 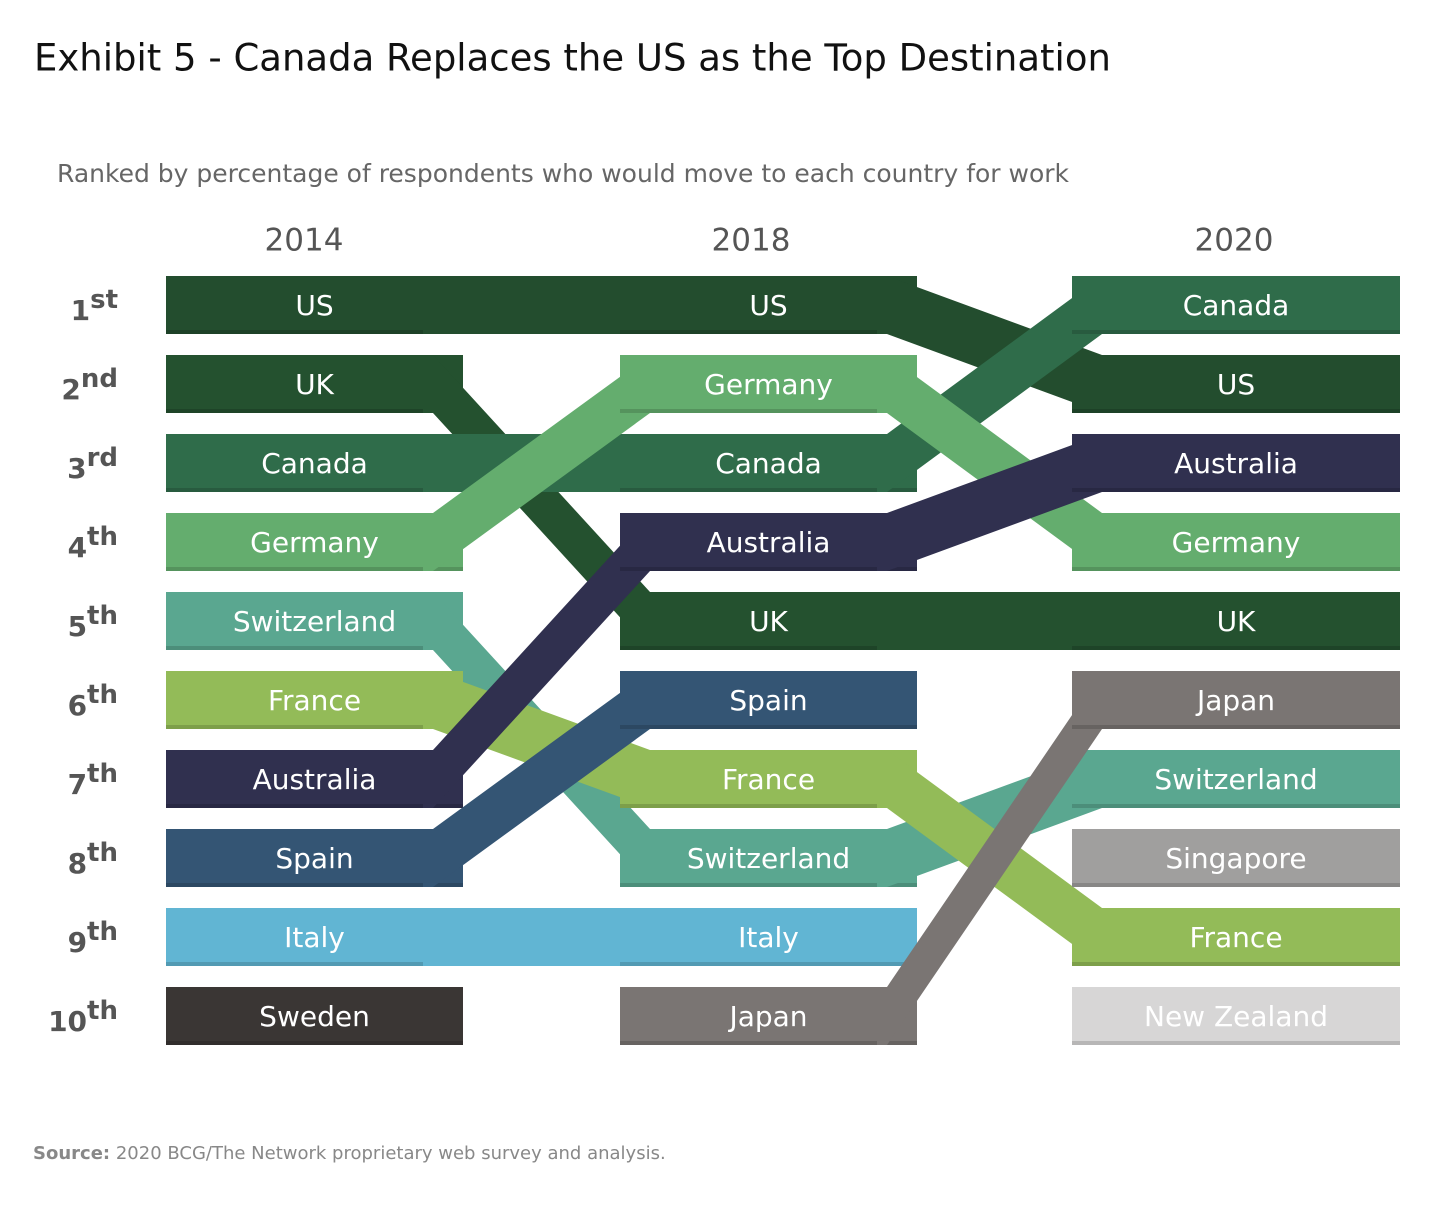 I want to click on rank-number: 1, so click(x=80, y=310).